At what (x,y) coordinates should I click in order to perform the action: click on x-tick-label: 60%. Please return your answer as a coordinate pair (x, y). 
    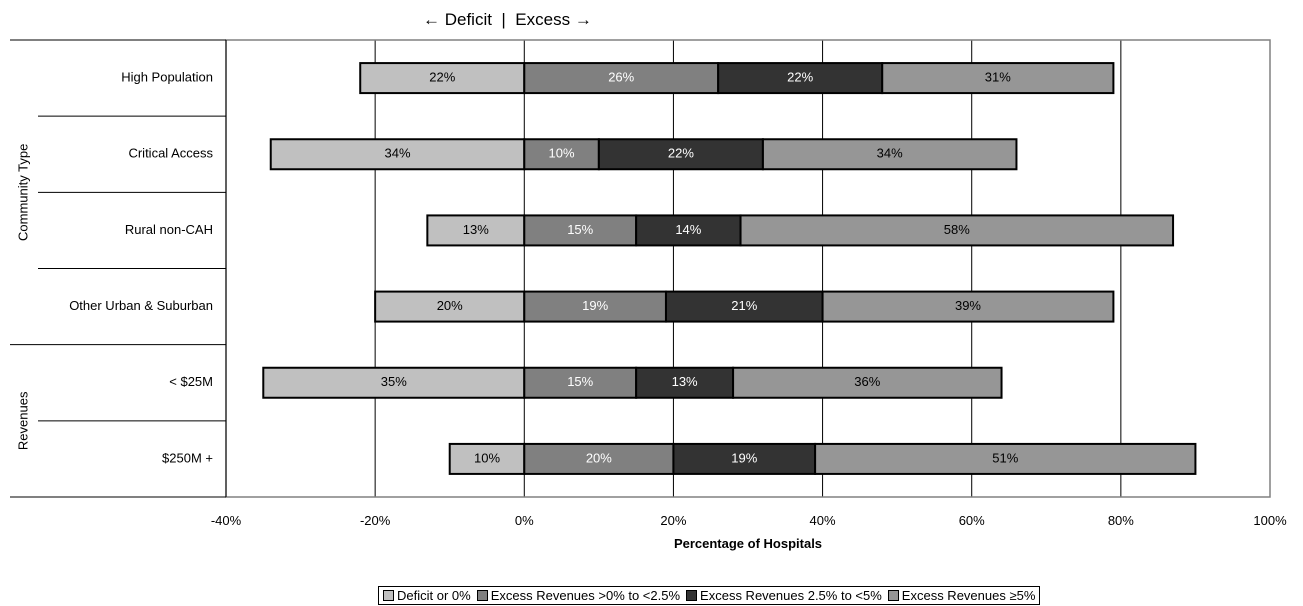
    Looking at the image, I should click on (972, 520).